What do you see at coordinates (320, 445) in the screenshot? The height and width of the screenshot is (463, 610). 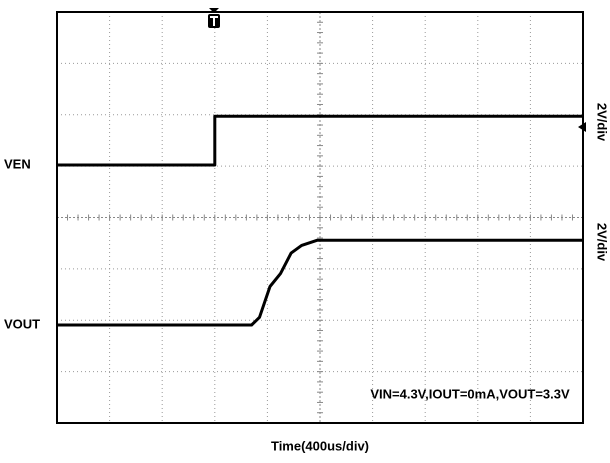 I see `x-axis-label: Time(400us/div)` at bounding box center [320, 445].